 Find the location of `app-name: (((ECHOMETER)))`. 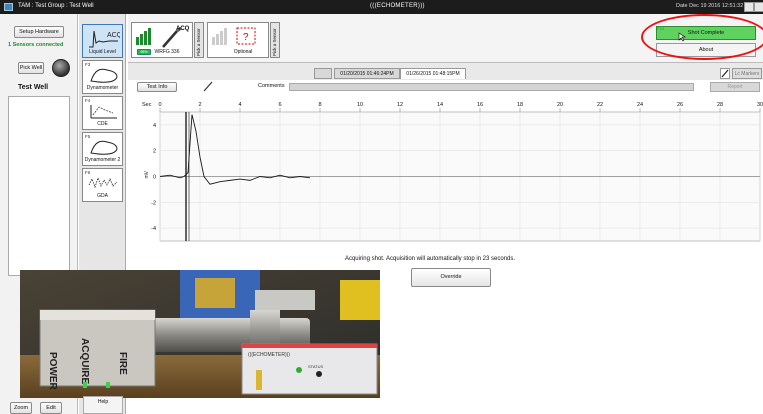

app-name: (((ECHOMETER))) is located at coordinates (397, 6).